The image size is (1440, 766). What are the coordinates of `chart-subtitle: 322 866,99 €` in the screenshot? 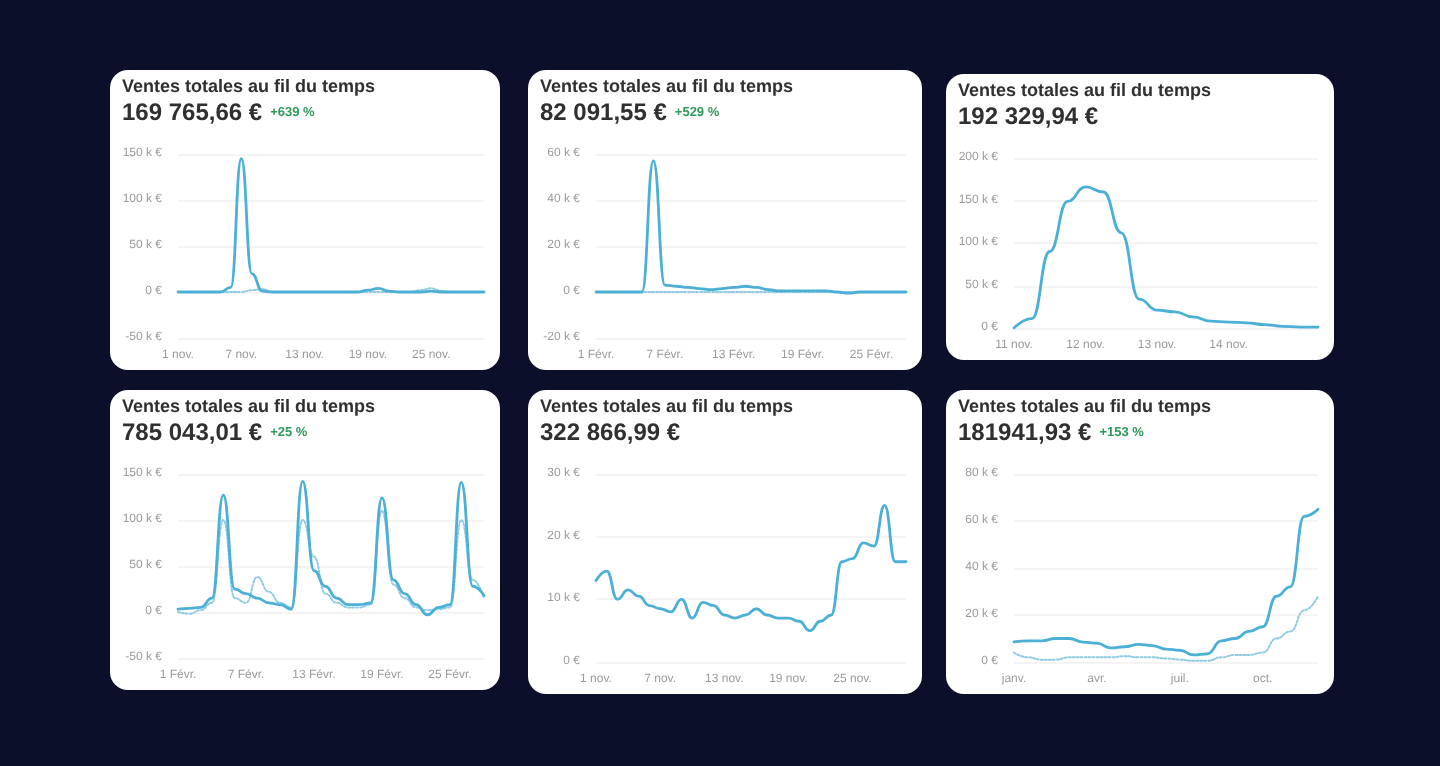 It's located at (611, 432).